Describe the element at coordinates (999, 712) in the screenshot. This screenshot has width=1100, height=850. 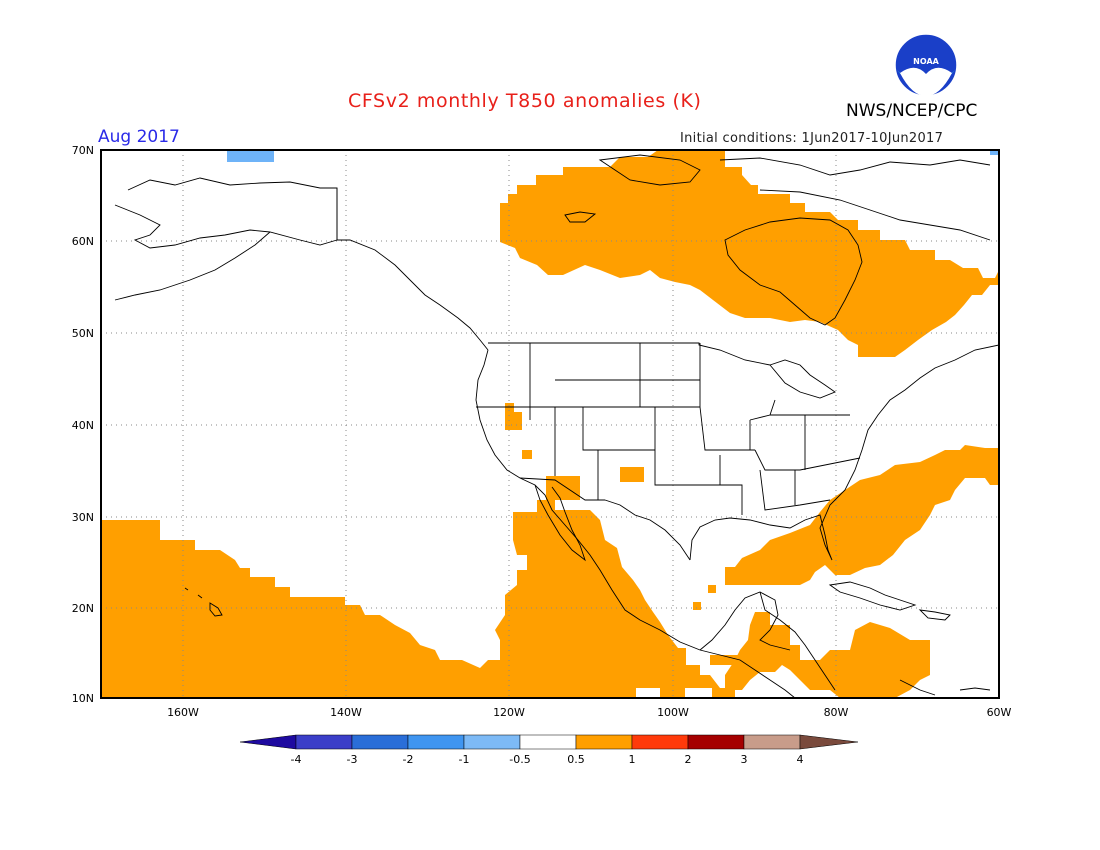
I see `lon-label: 60W` at that location.